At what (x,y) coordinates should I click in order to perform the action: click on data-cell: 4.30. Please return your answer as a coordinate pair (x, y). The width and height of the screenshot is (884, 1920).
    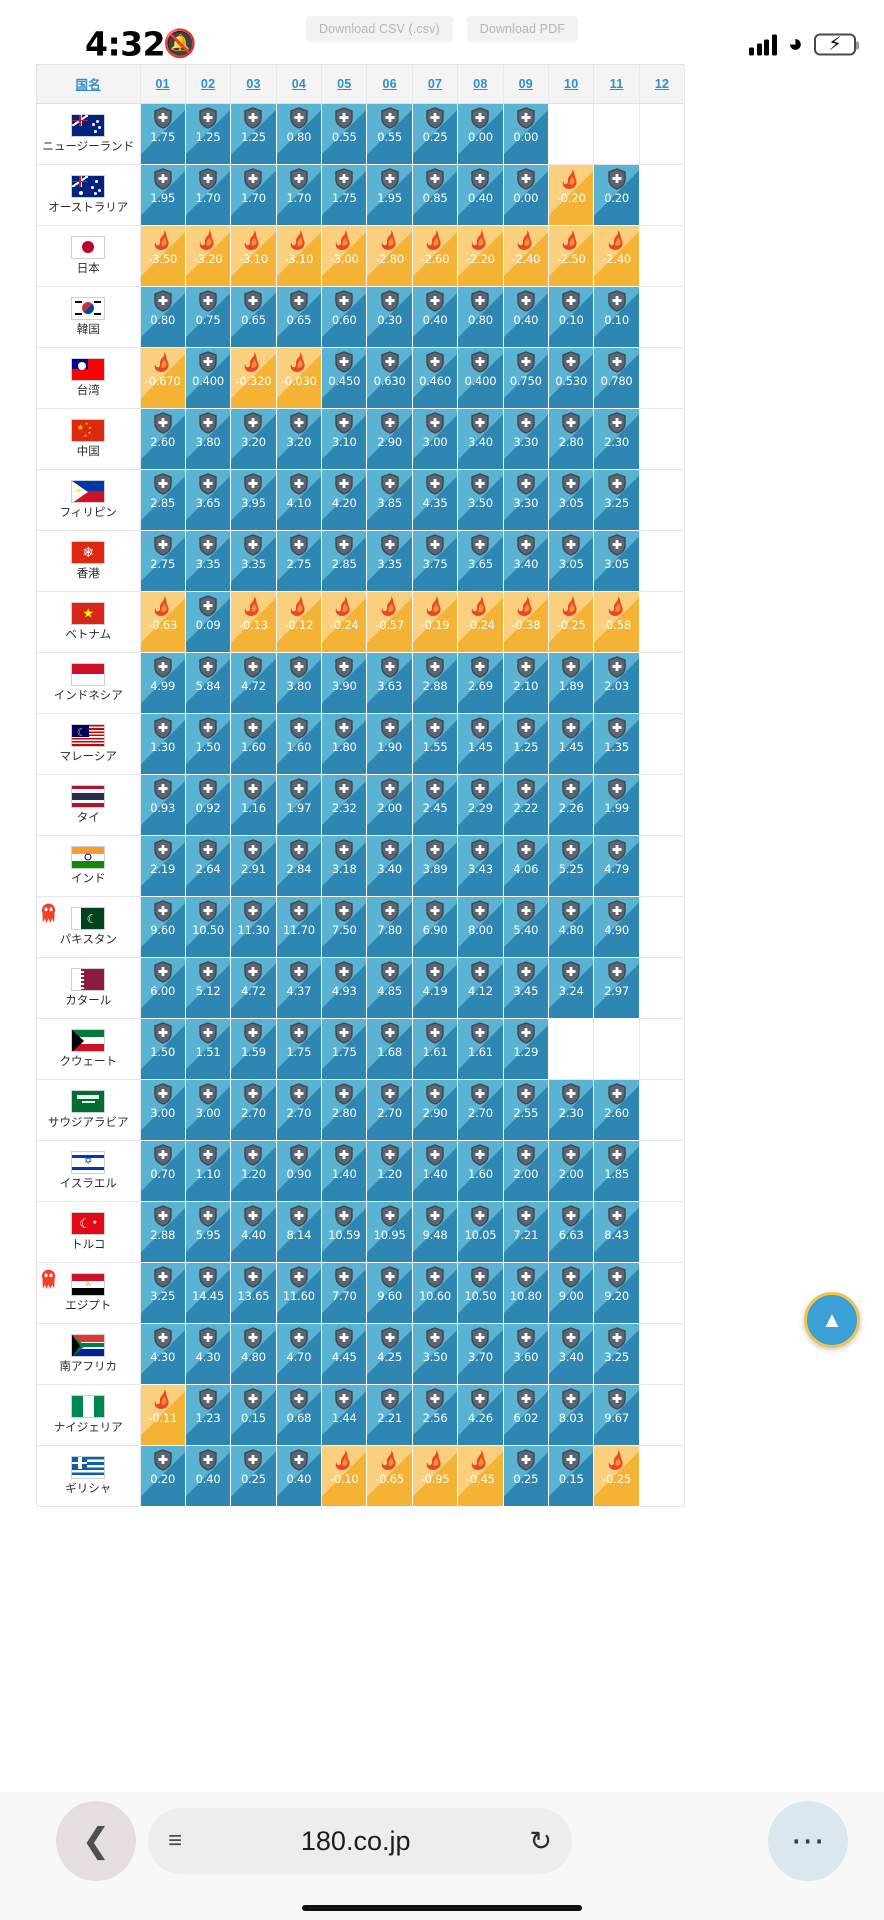
    Looking at the image, I should click on (163, 1354).